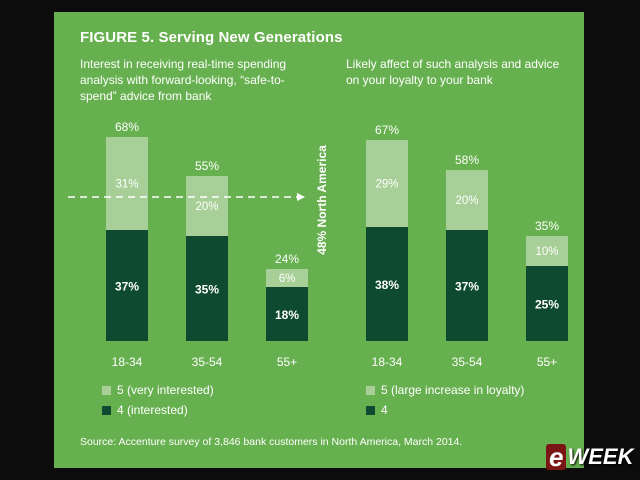  I want to click on legend-item: 5 (large increase in loyalty), so click(445, 390).